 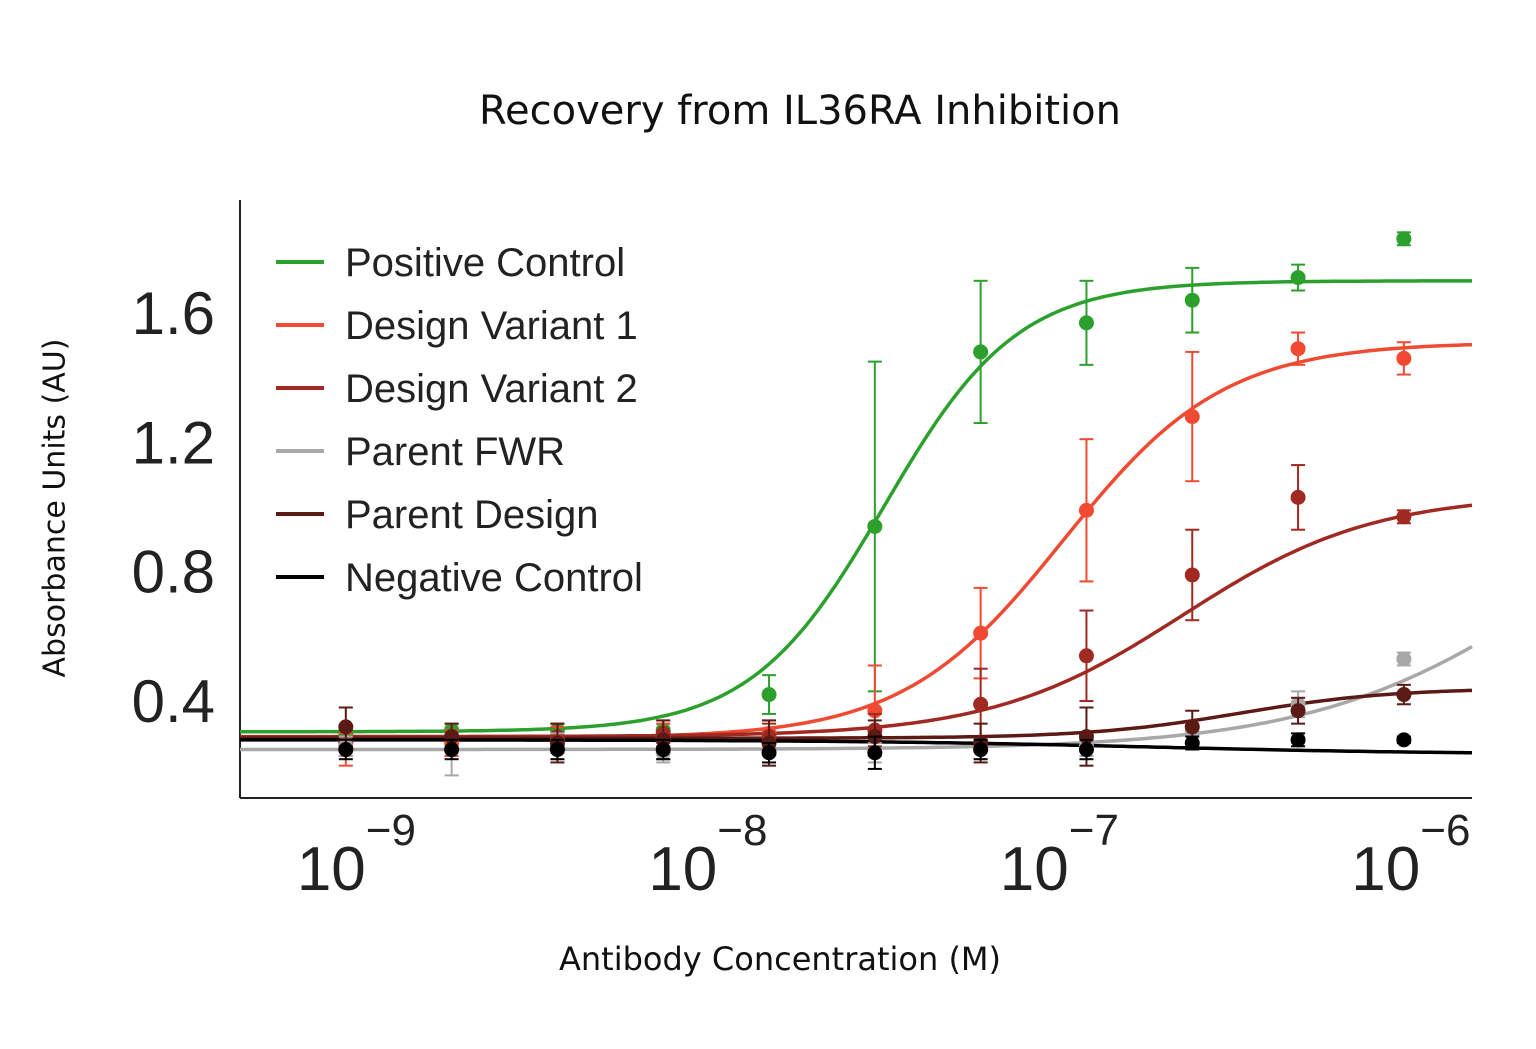 I want to click on legend-label: Design Variant 2, so click(x=491, y=389).